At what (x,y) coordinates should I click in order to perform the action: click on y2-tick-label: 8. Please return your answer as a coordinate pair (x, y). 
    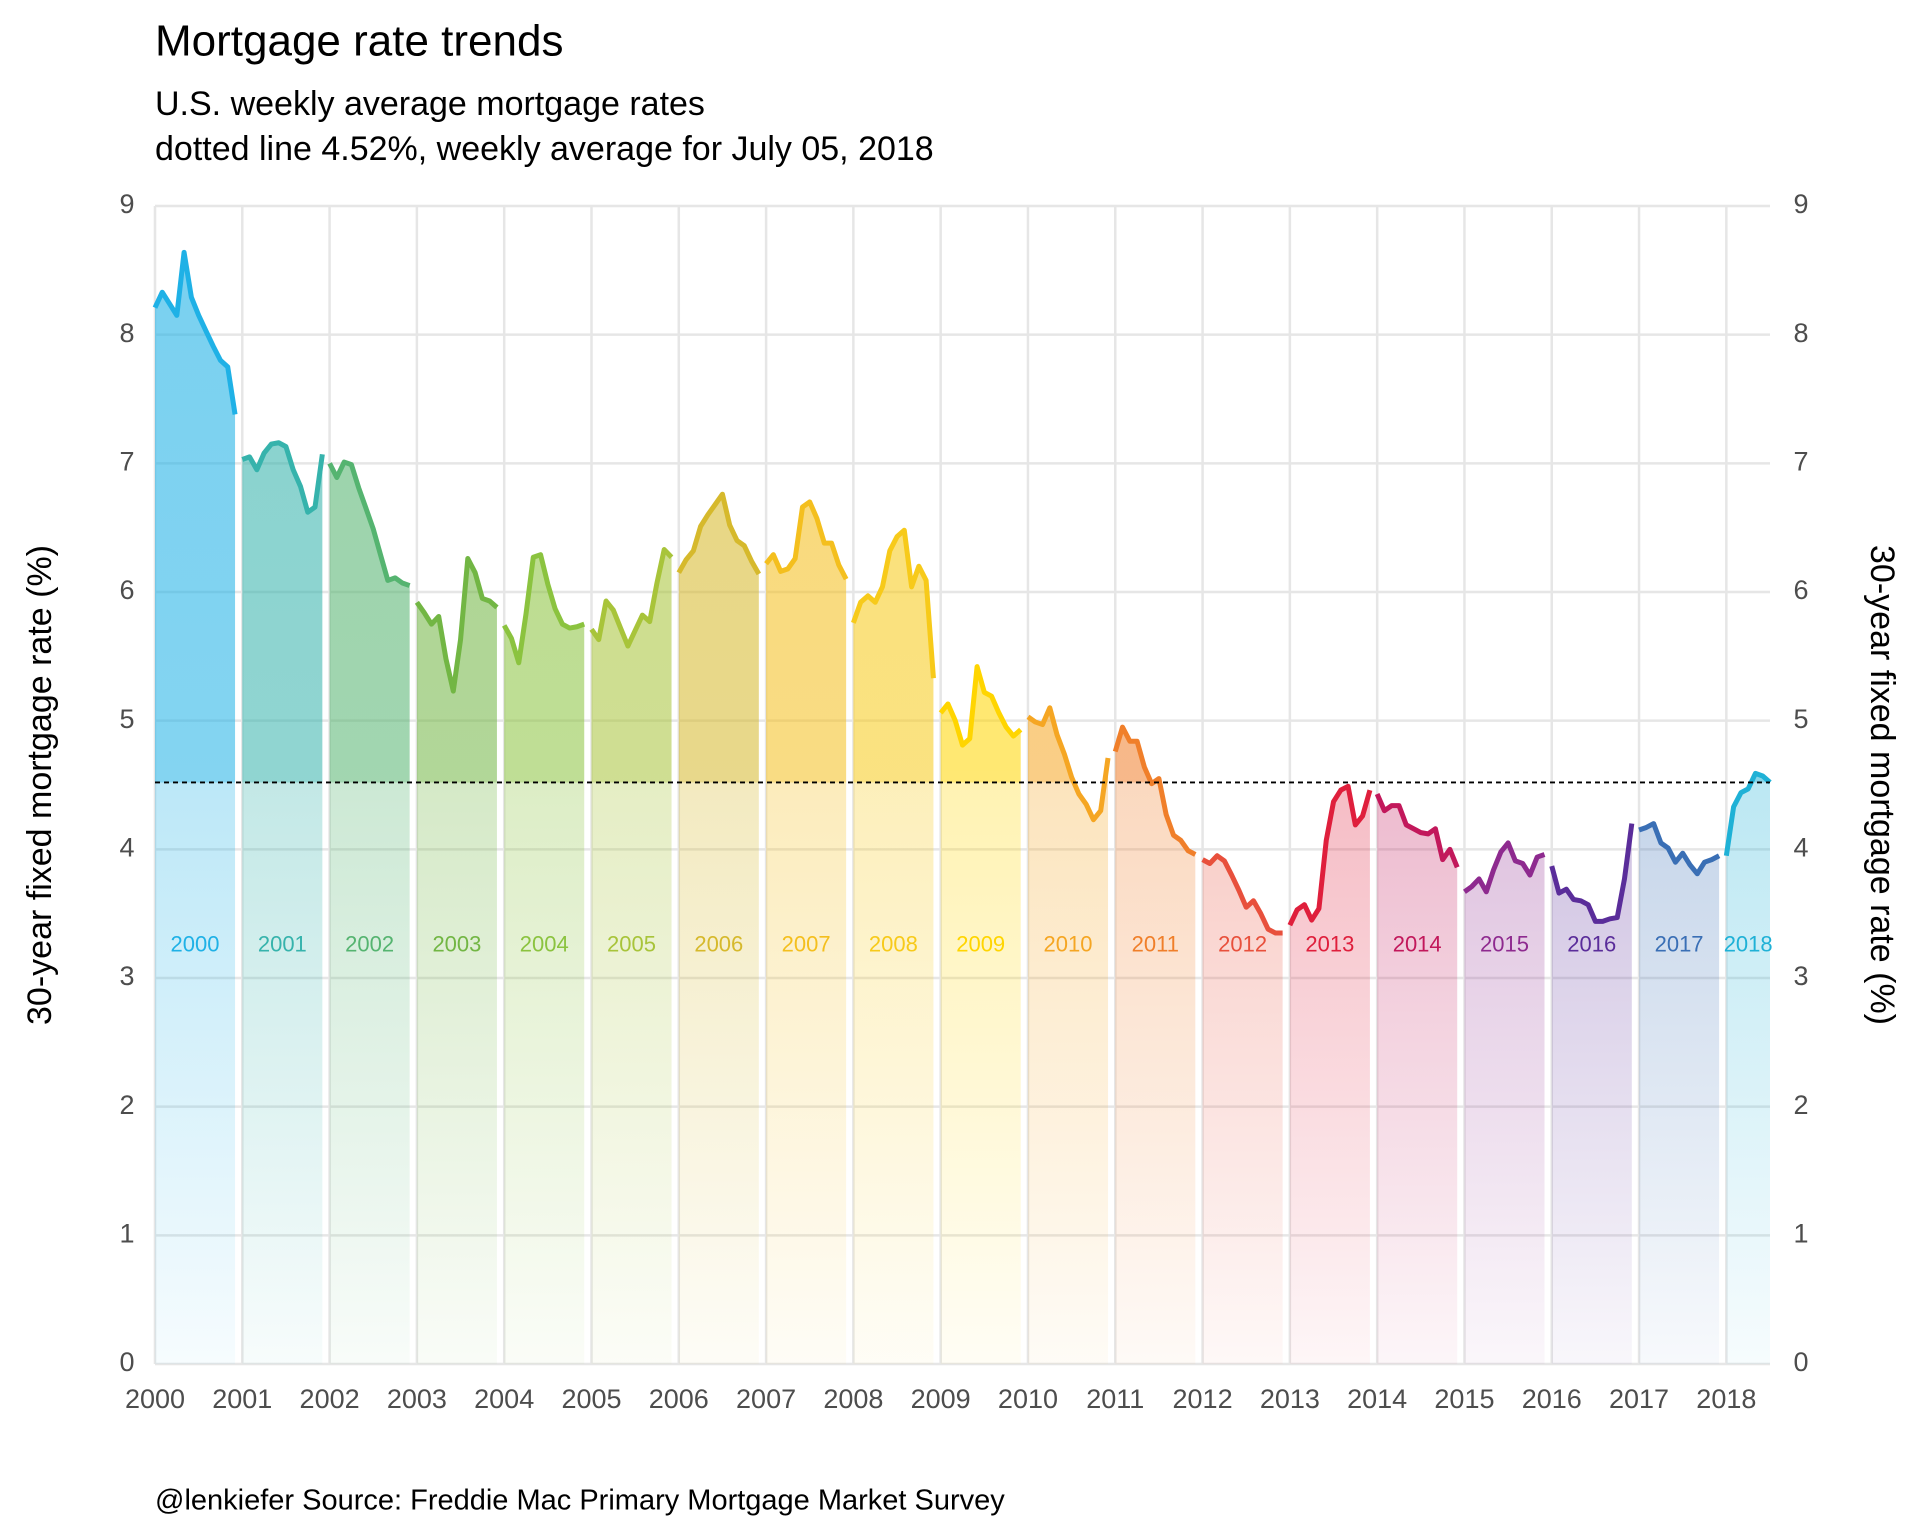
    Looking at the image, I should click on (1800, 333).